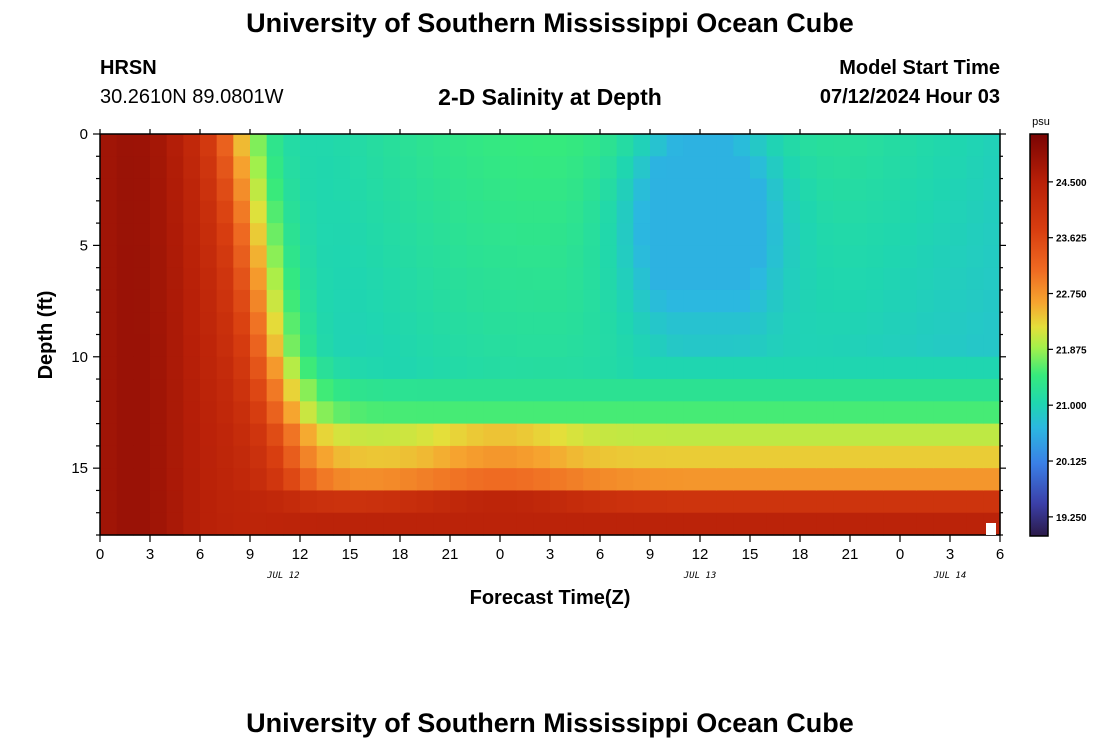 This screenshot has height=750, width=1100. What do you see at coordinates (1071, 350) in the screenshot?
I see `colorbar-tick-label: 21.875` at bounding box center [1071, 350].